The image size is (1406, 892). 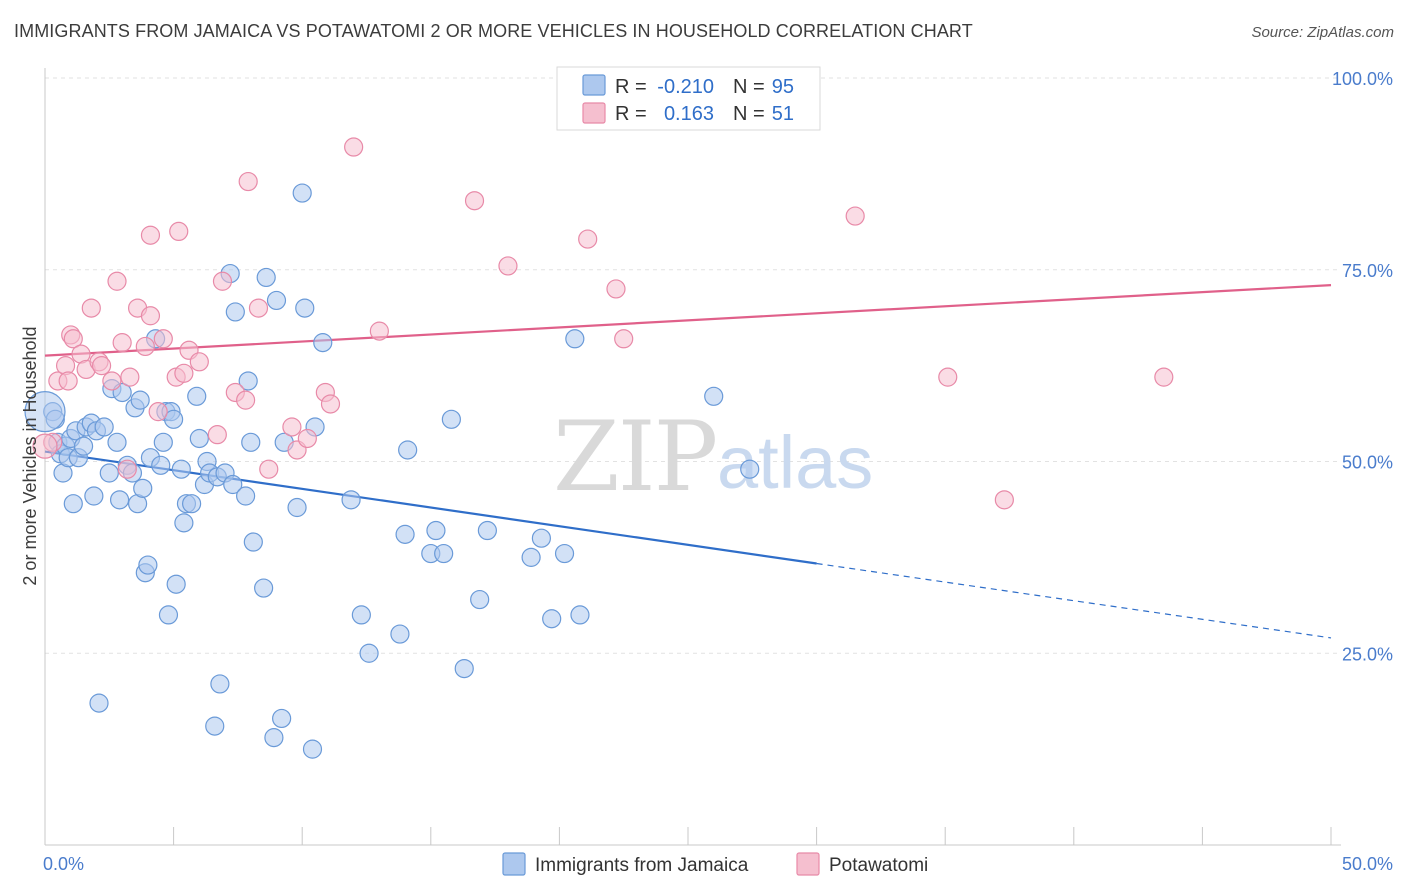 I want to click on x-tick-label: 0.0%, so click(x=63, y=864).